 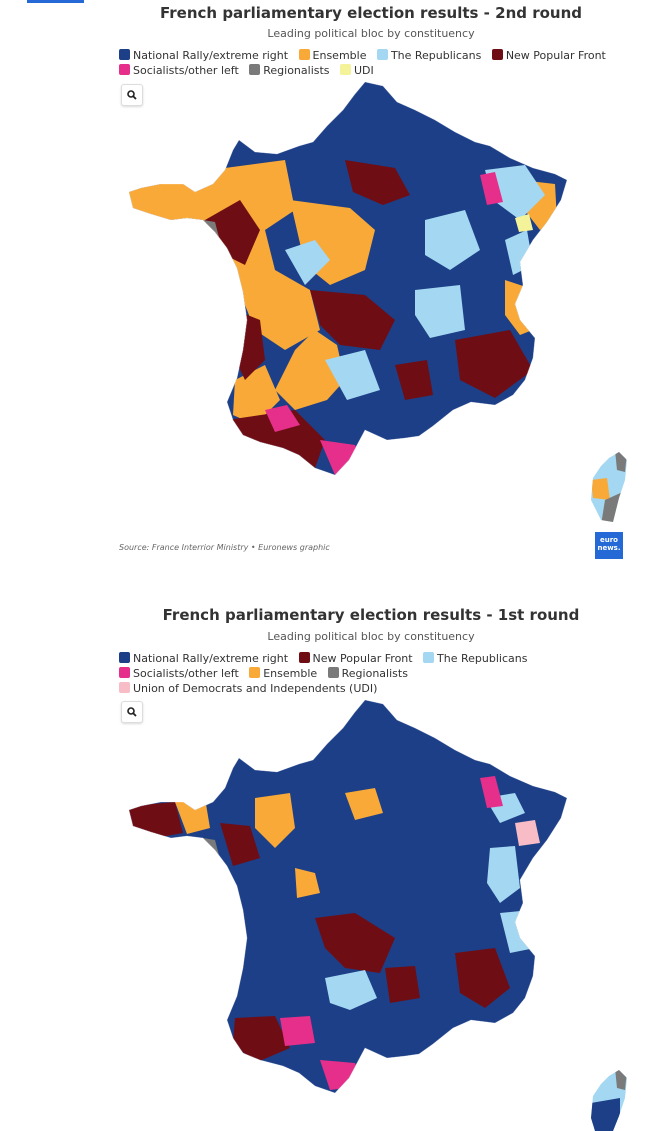 I want to click on corsica-round2, so click(x=609, y=487).